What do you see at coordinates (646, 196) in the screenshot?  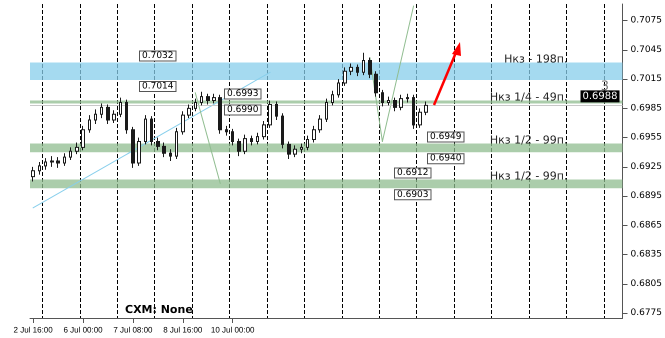 I see `y-tick-label: 0.6895` at bounding box center [646, 196].